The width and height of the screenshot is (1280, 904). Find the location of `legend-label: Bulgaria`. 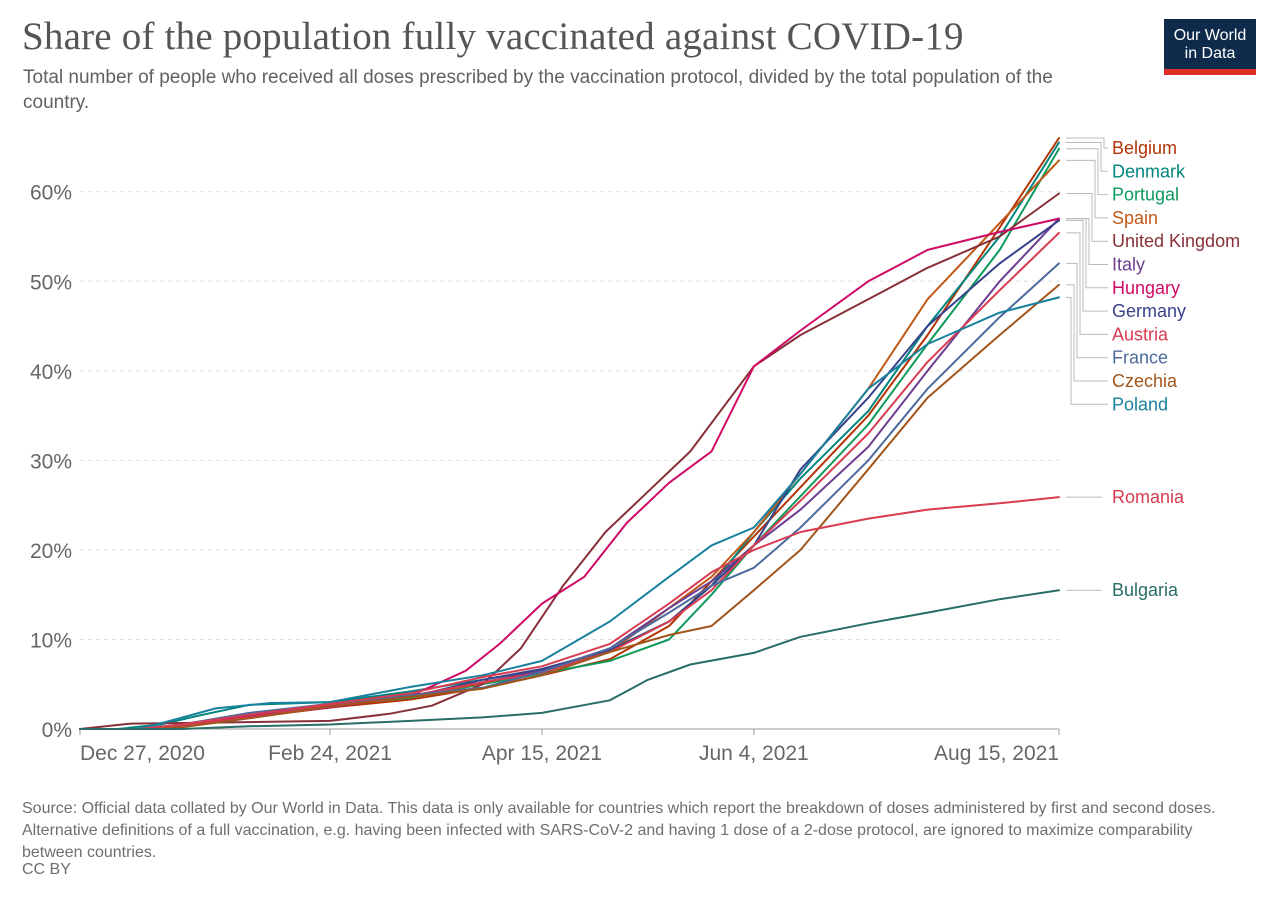

legend-label: Bulgaria is located at coordinates (1145, 590).